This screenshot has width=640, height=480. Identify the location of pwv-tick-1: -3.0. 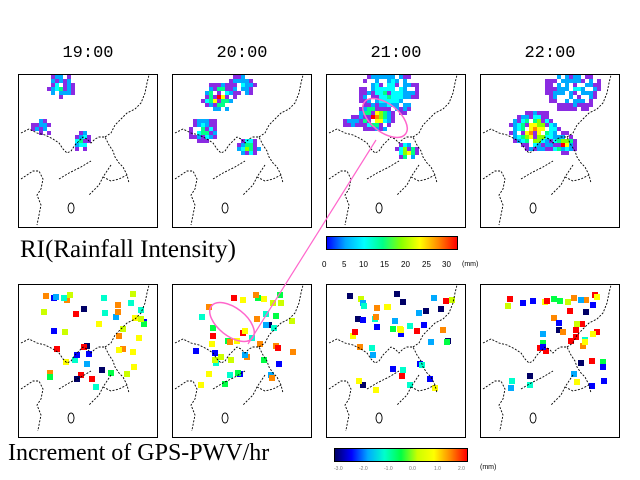
(338, 469).